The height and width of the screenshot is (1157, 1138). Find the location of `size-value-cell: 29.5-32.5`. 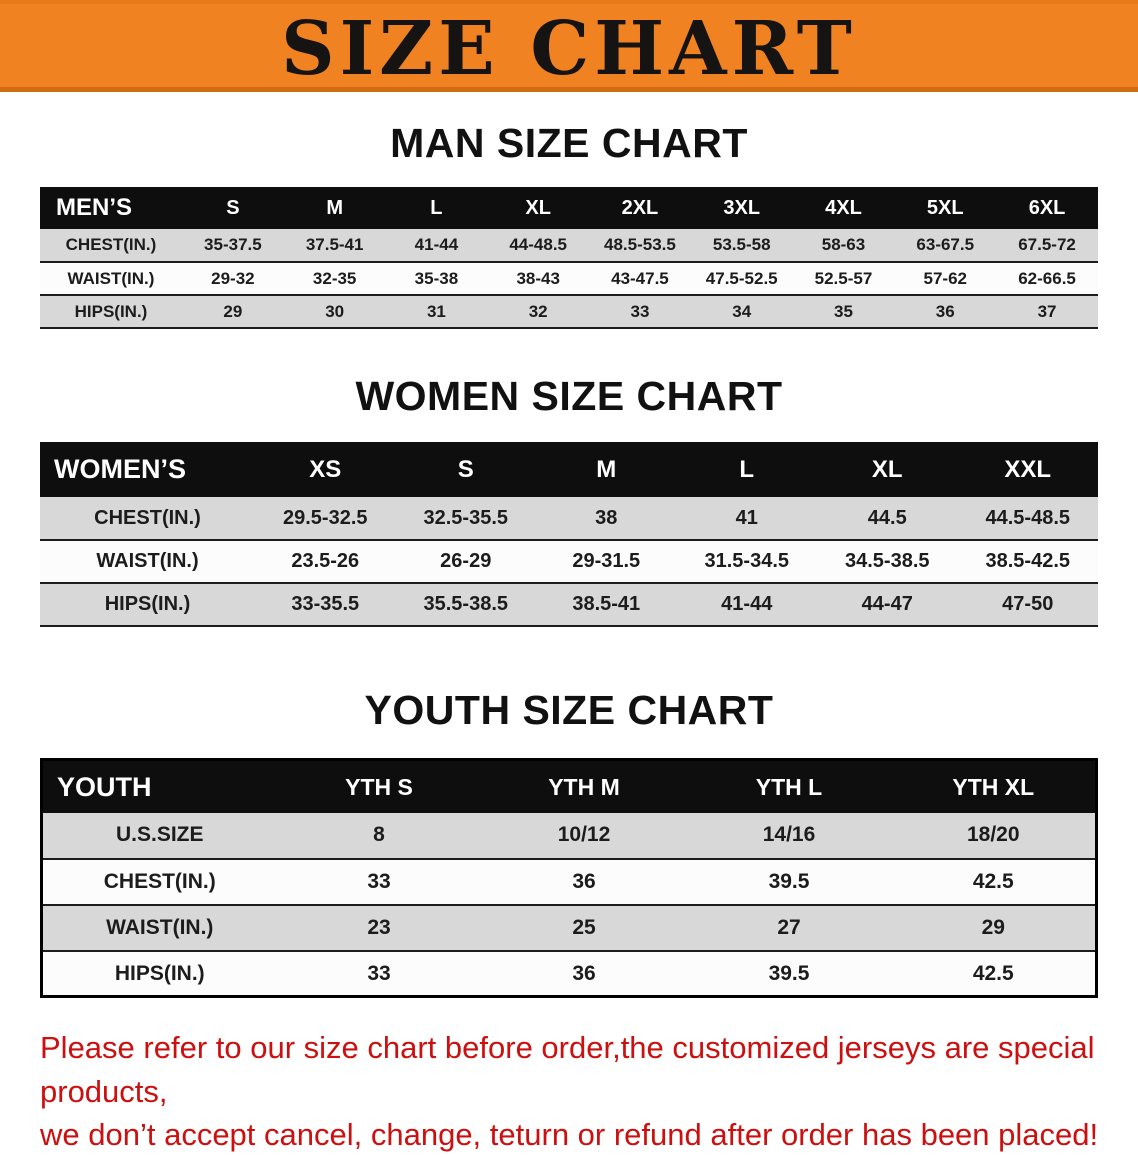

size-value-cell: 29.5-32.5 is located at coordinates (325, 517).